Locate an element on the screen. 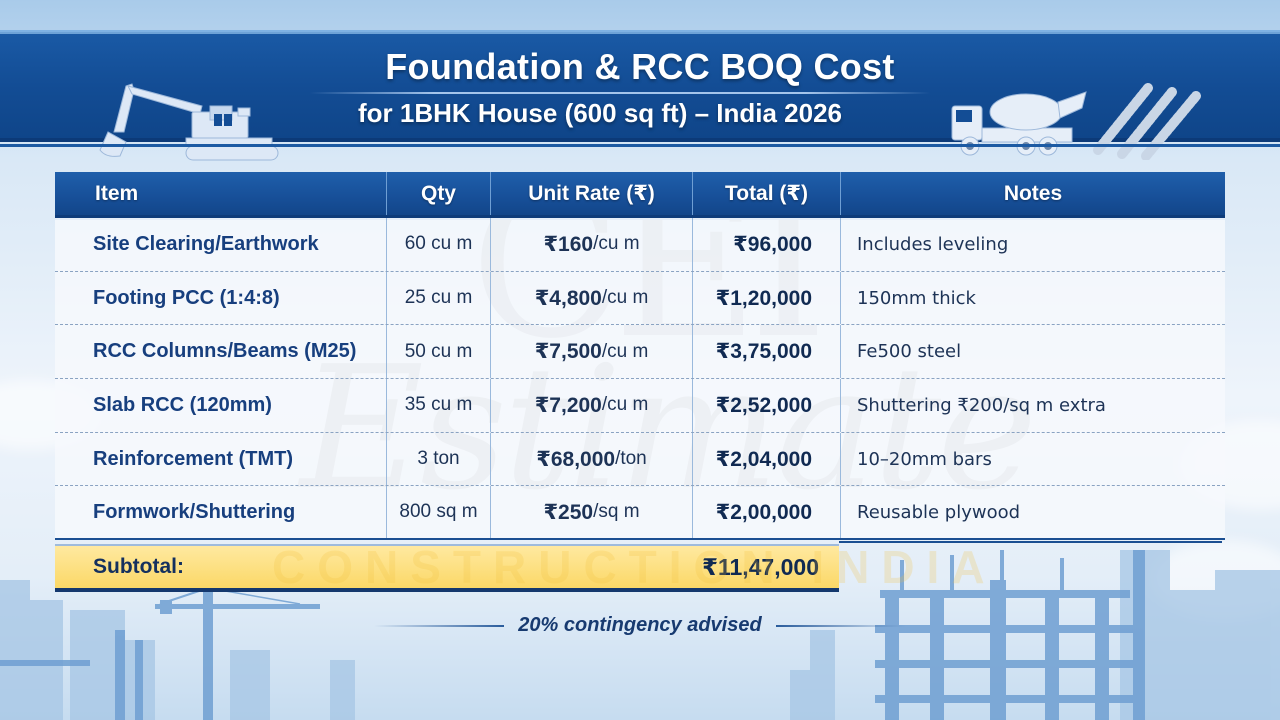 The image size is (1280, 720). rate-value: ₹7,500 is located at coordinates (568, 352).